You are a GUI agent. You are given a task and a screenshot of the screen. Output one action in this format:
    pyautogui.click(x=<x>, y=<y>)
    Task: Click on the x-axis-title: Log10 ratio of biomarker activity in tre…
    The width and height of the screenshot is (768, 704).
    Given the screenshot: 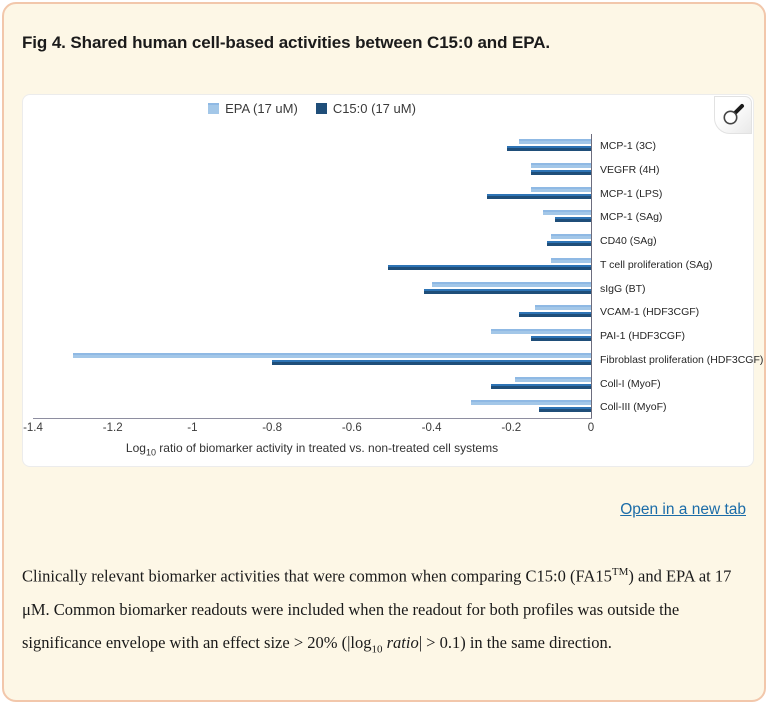 What is the action you would take?
    pyautogui.click(x=312, y=449)
    